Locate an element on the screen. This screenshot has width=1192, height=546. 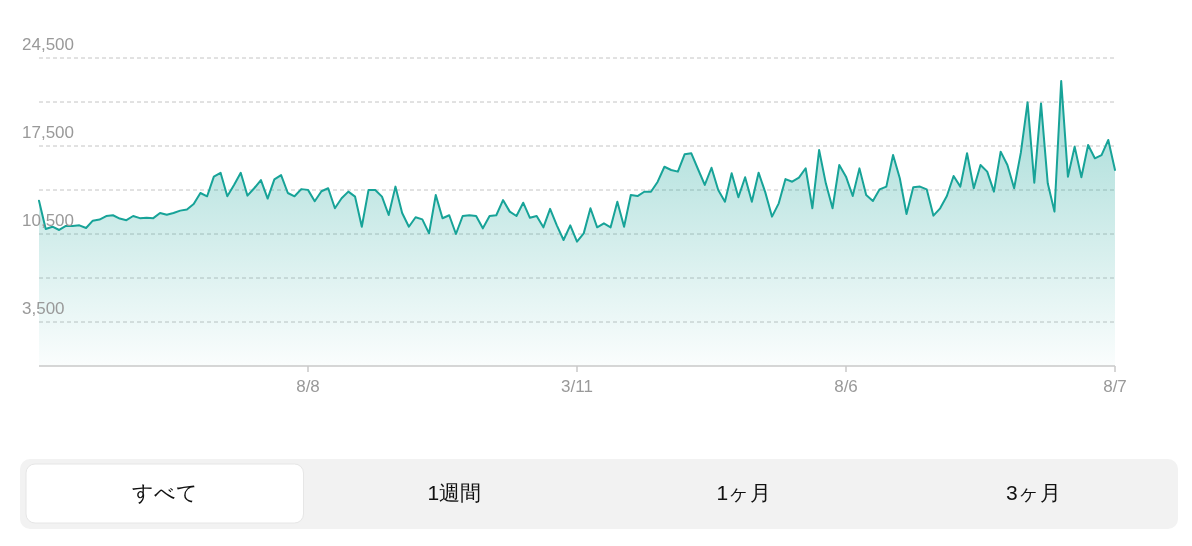
x-tick-label: 8/7 is located at coordinates (1115, 386).